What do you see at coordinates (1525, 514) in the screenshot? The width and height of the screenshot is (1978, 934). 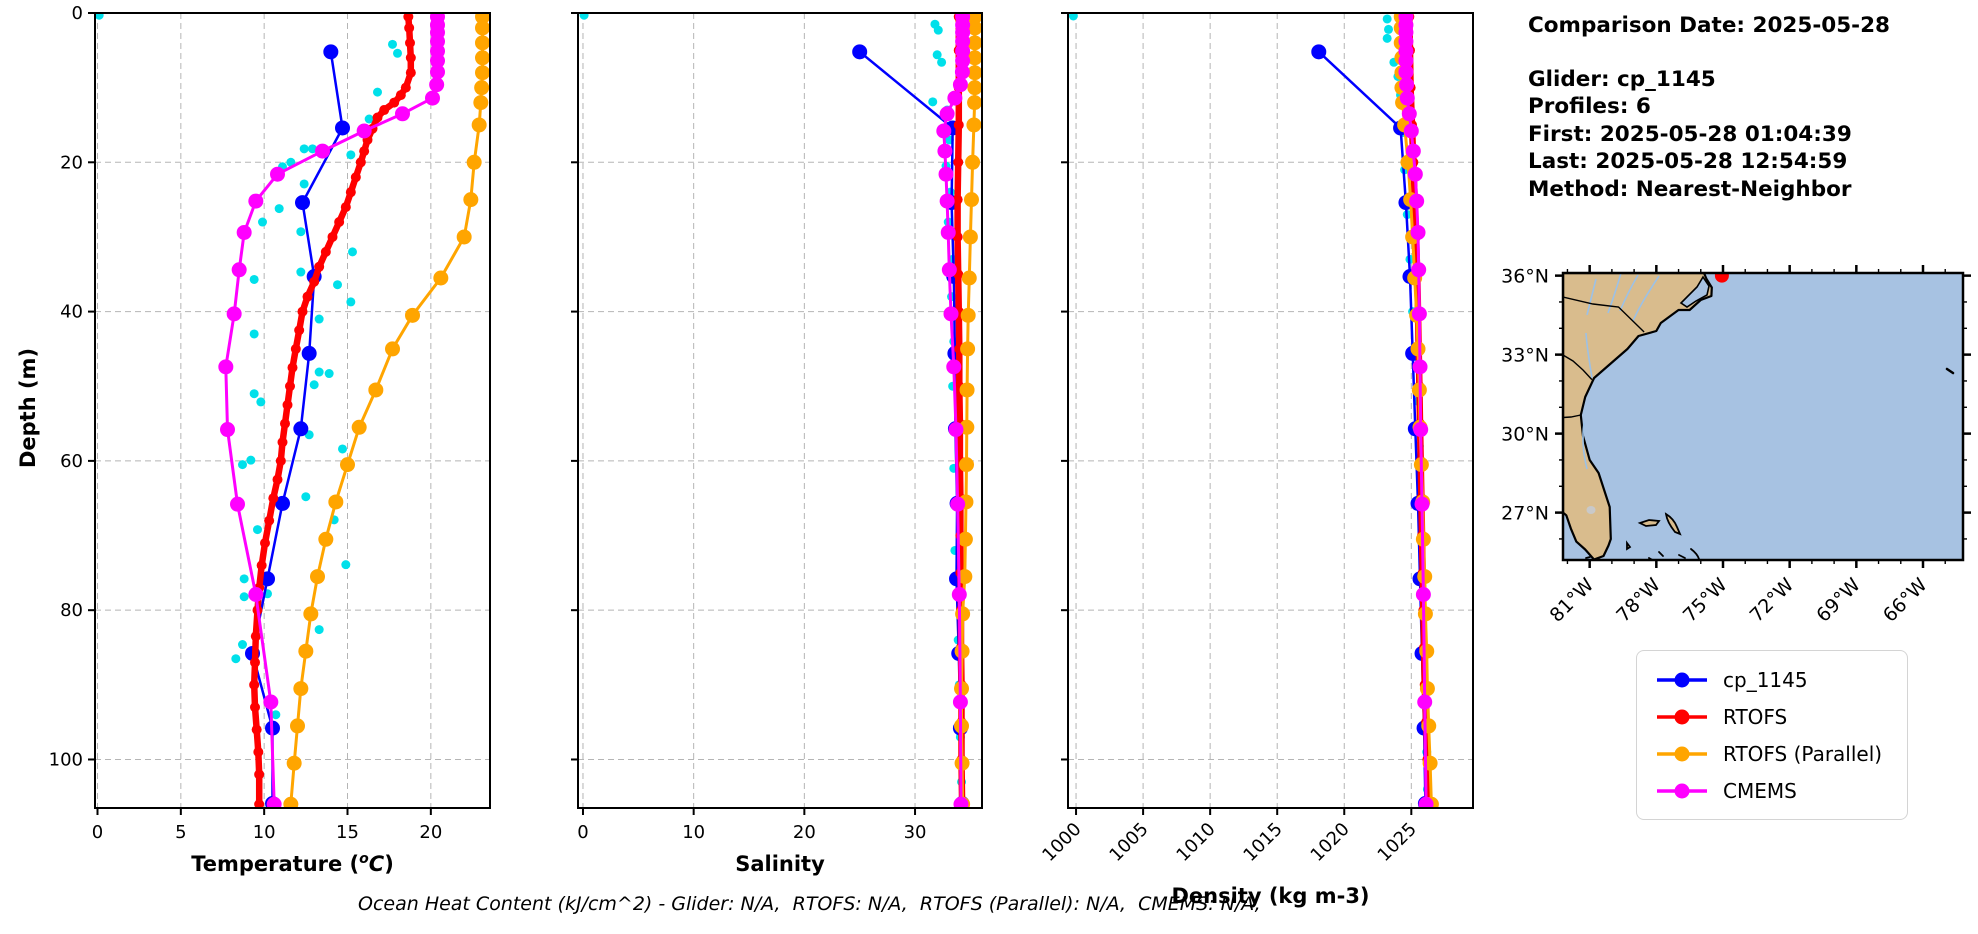 I see `map-lat-tick-label: 27°N` at bounding box center [1525, 514].